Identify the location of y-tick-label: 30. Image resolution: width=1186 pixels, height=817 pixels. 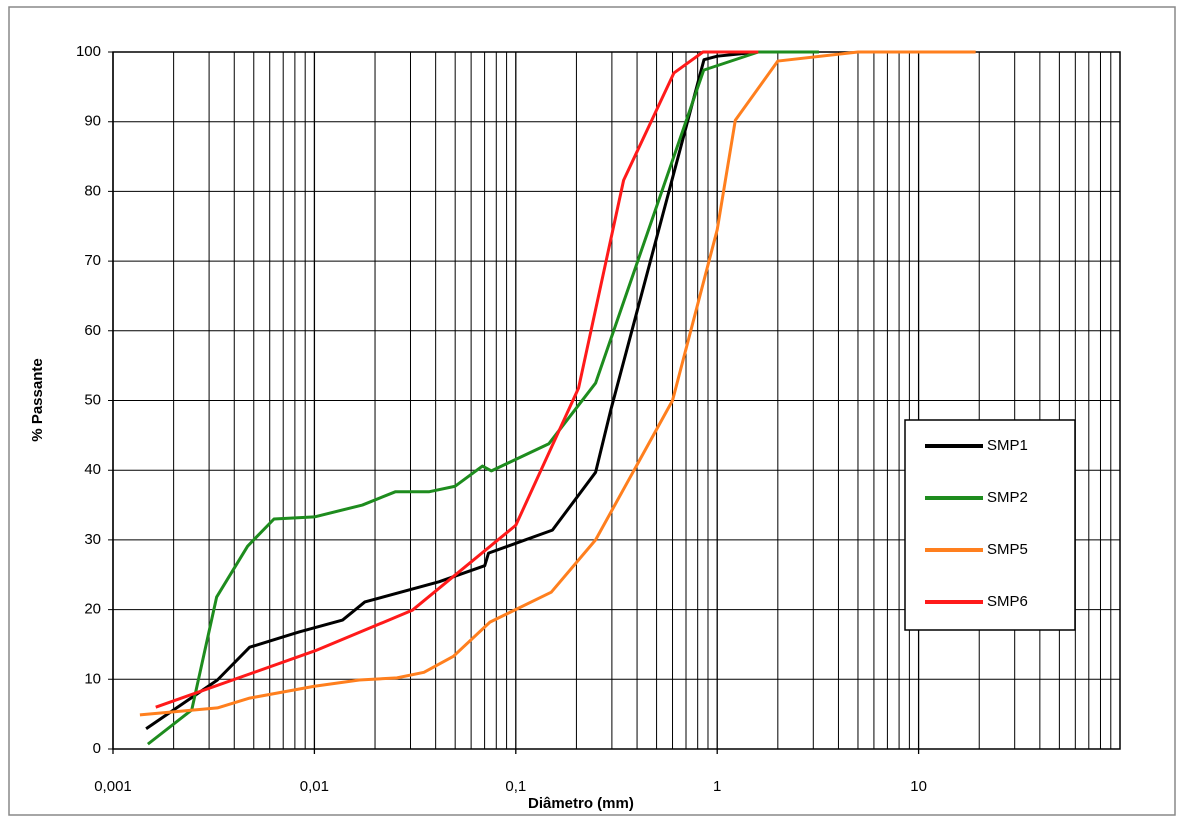
(92, 539).